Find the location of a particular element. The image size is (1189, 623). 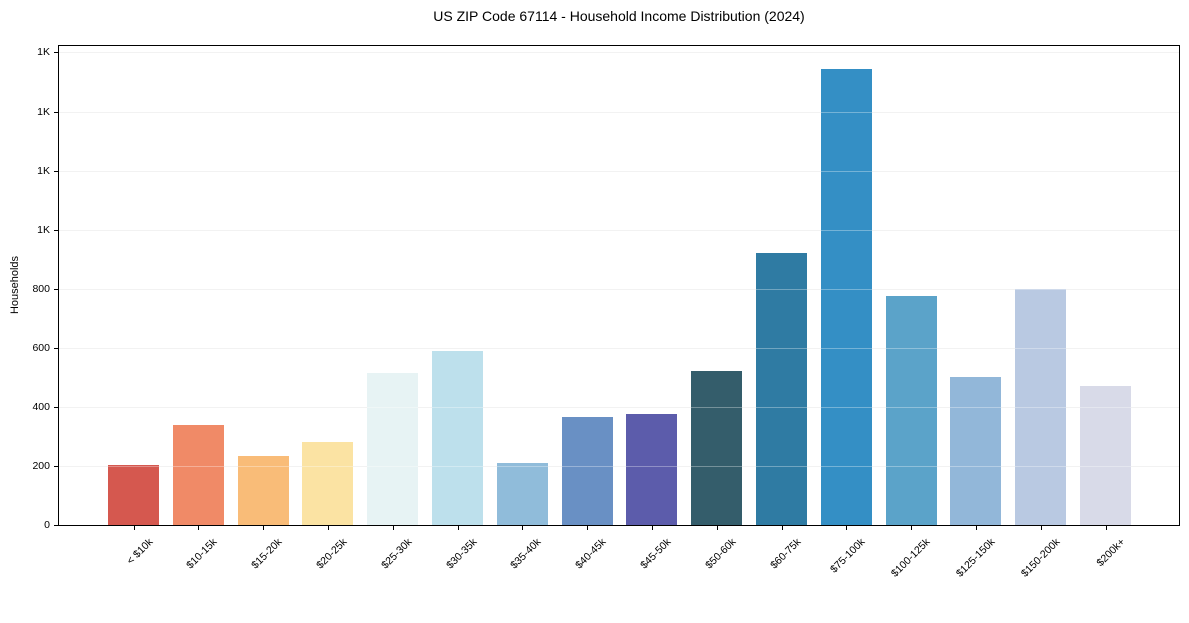

y-tick-label: 200 is located at coordinates (41, 466).